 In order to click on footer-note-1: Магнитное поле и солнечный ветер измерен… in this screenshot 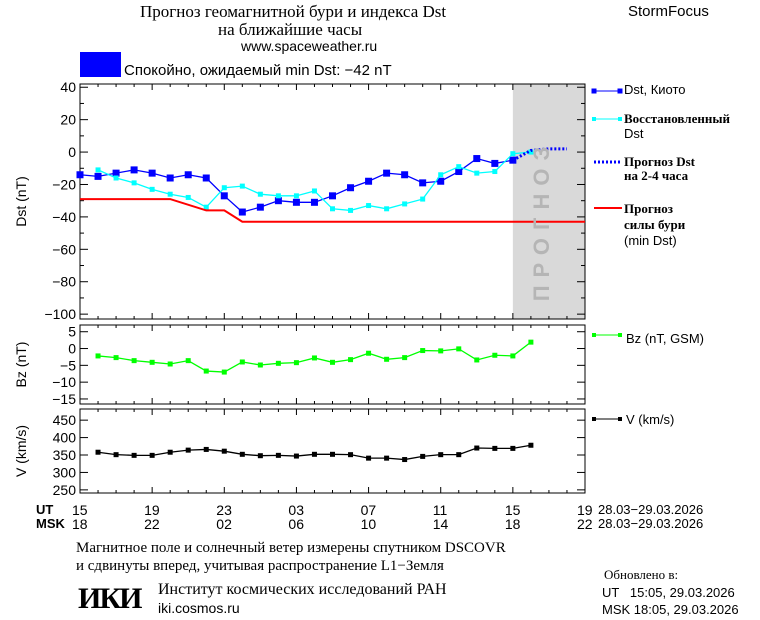, I will do `click(291, 548)`.